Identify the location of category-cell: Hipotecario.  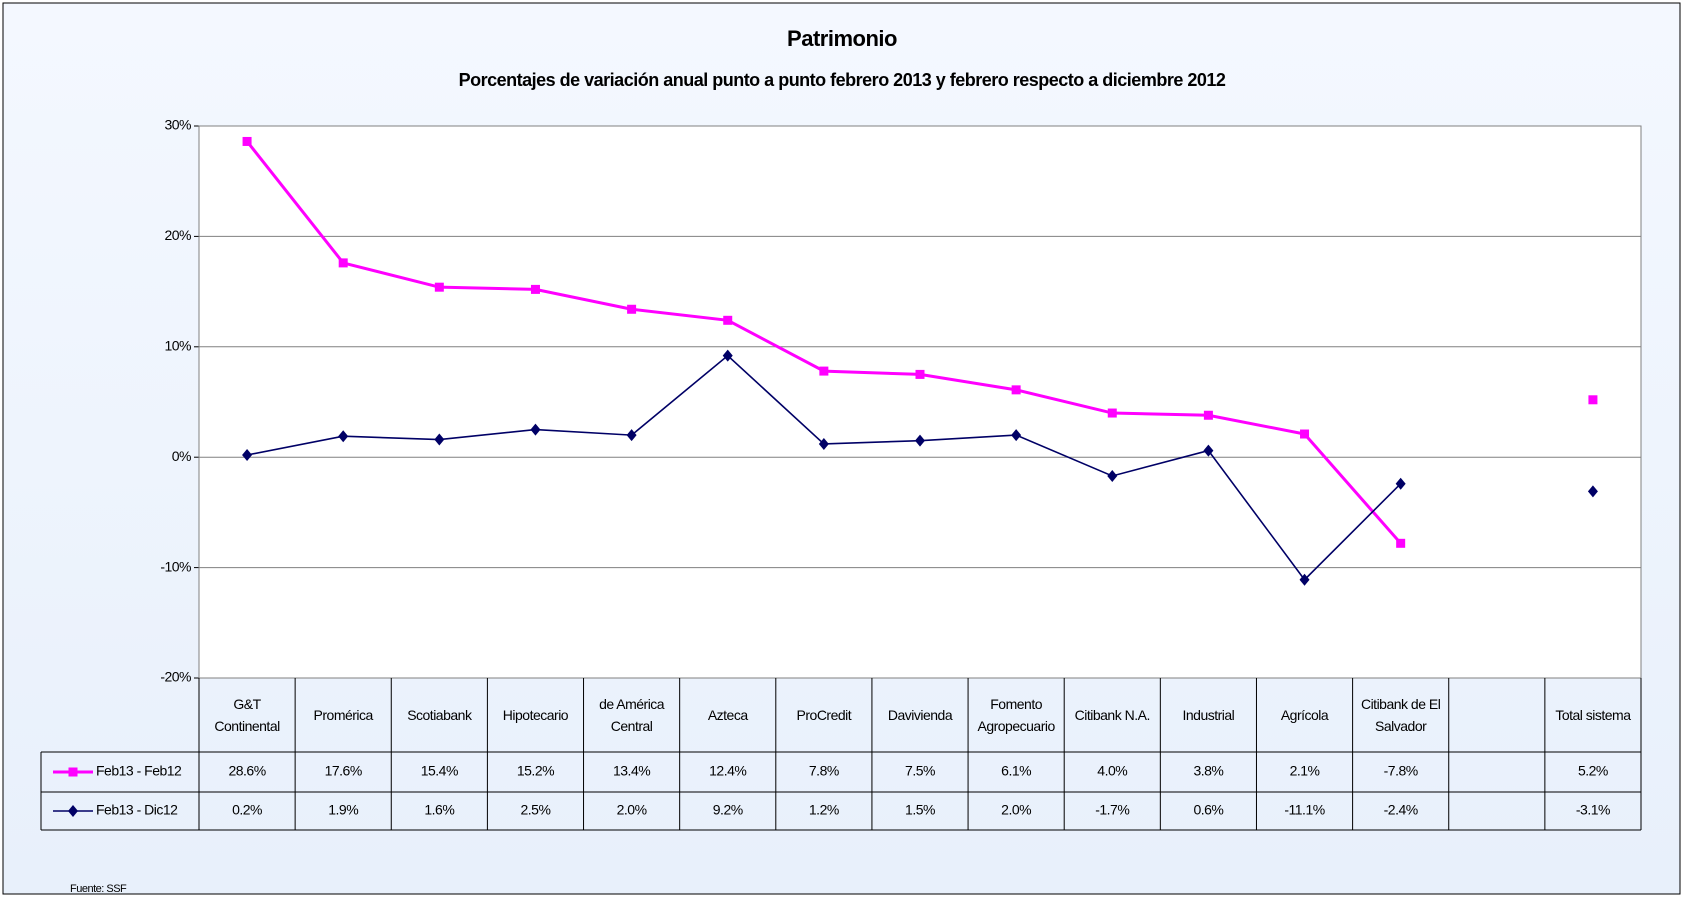
(535, 715).